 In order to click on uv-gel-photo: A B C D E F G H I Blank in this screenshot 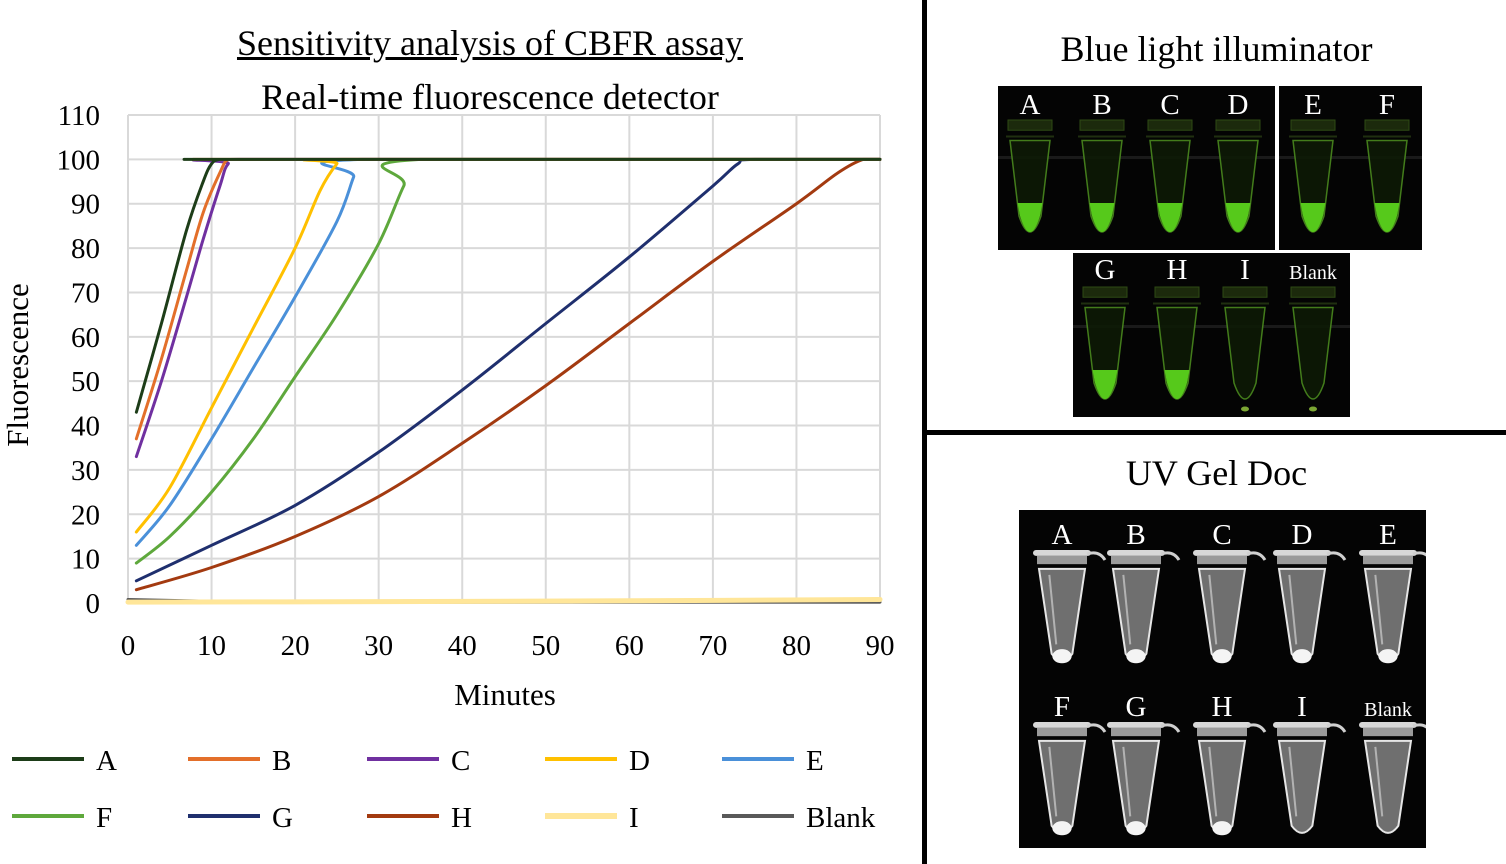, I will do `click(1222, 679)`.